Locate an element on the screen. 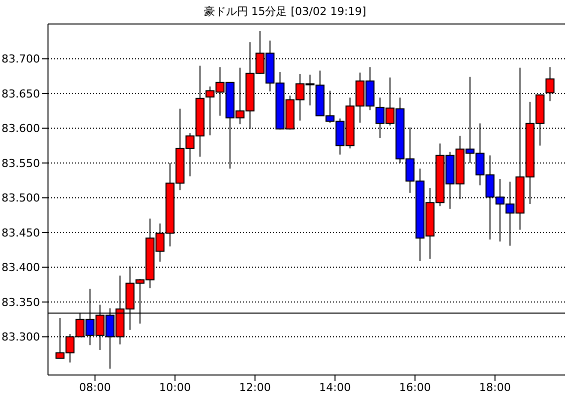 The height and width of the screenshot is (398, 570). y-tick-label: 83.650 is located at coordinates (21, 93).